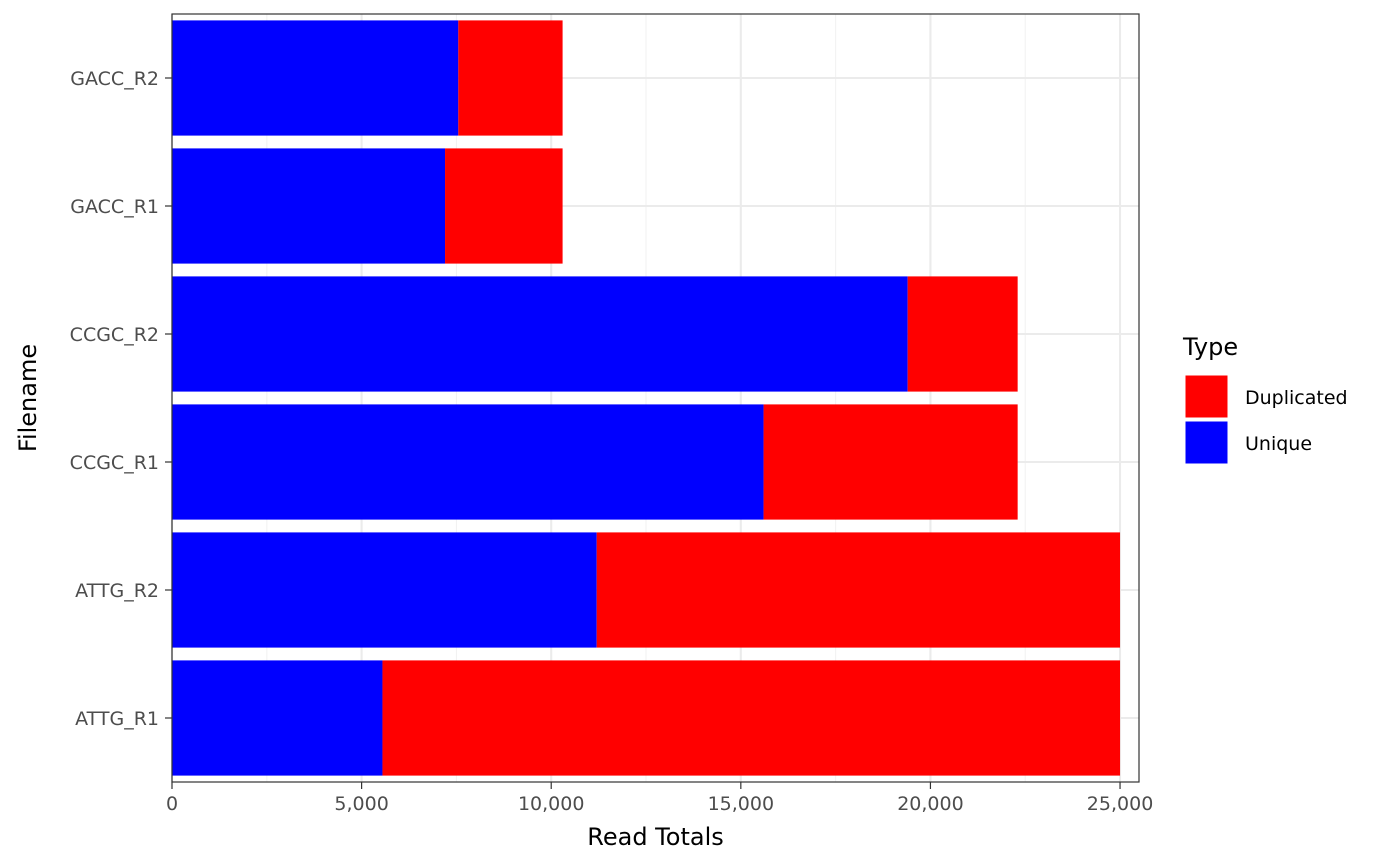  I want to click on bar-duplicated-ccgc-r1, so click(890, 462).